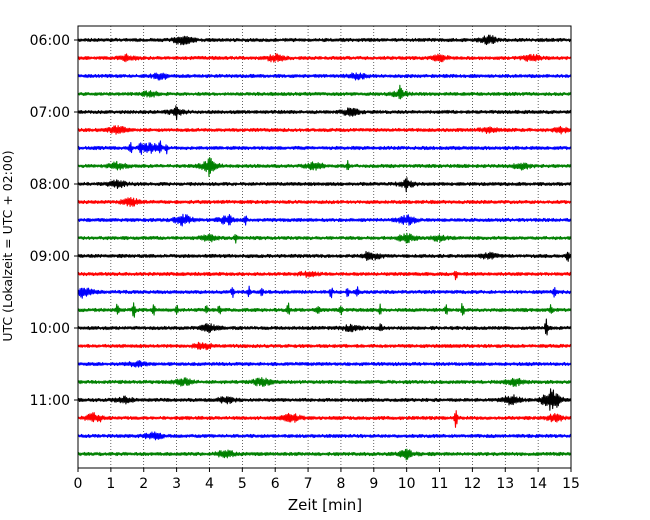  I want to click on y-tick-label: 11:00, so click(50, 401).